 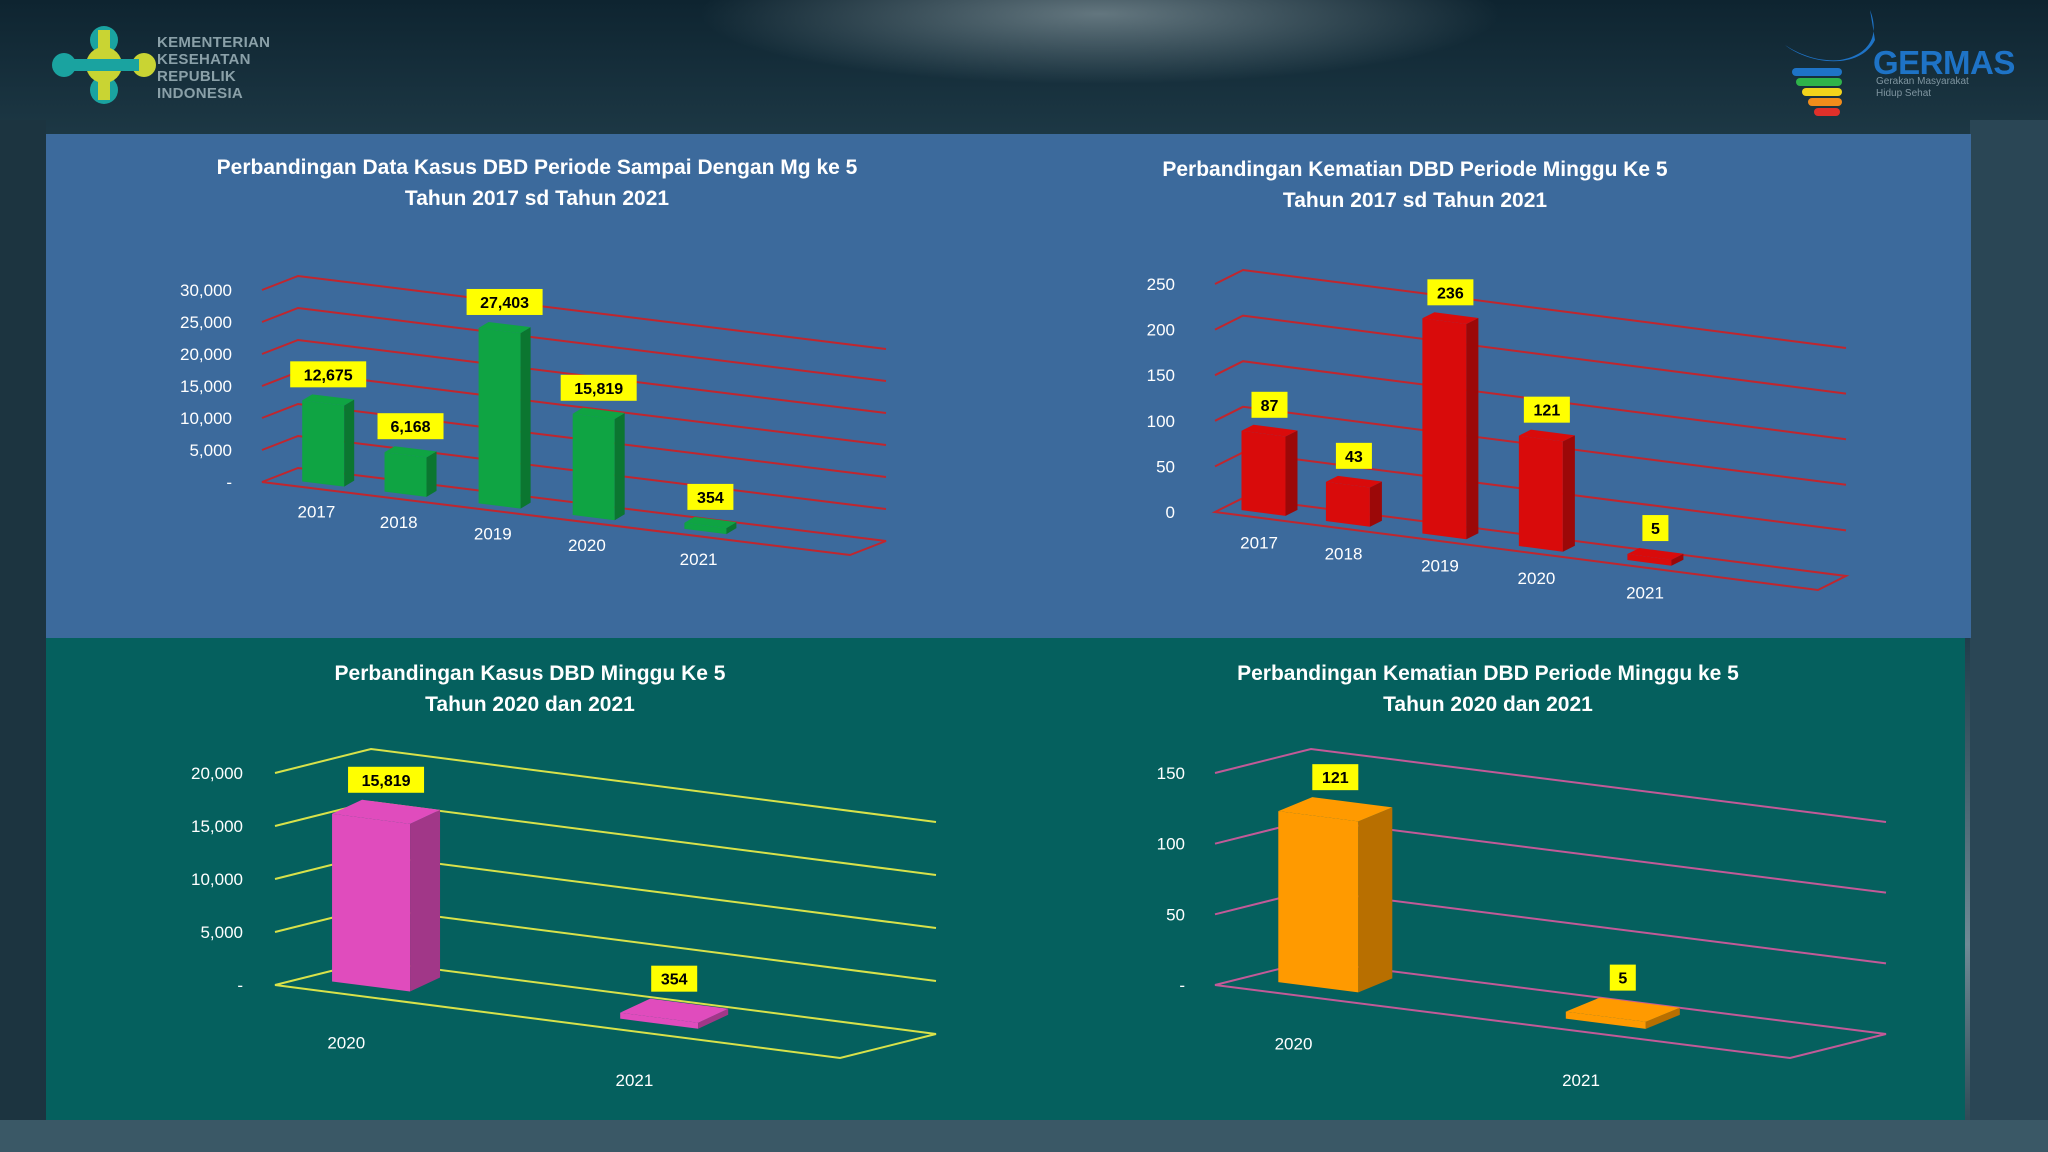 I want to click on chart-2-categories: 2017 2018 2019 2020 2021, so click(x=1452, y=567).